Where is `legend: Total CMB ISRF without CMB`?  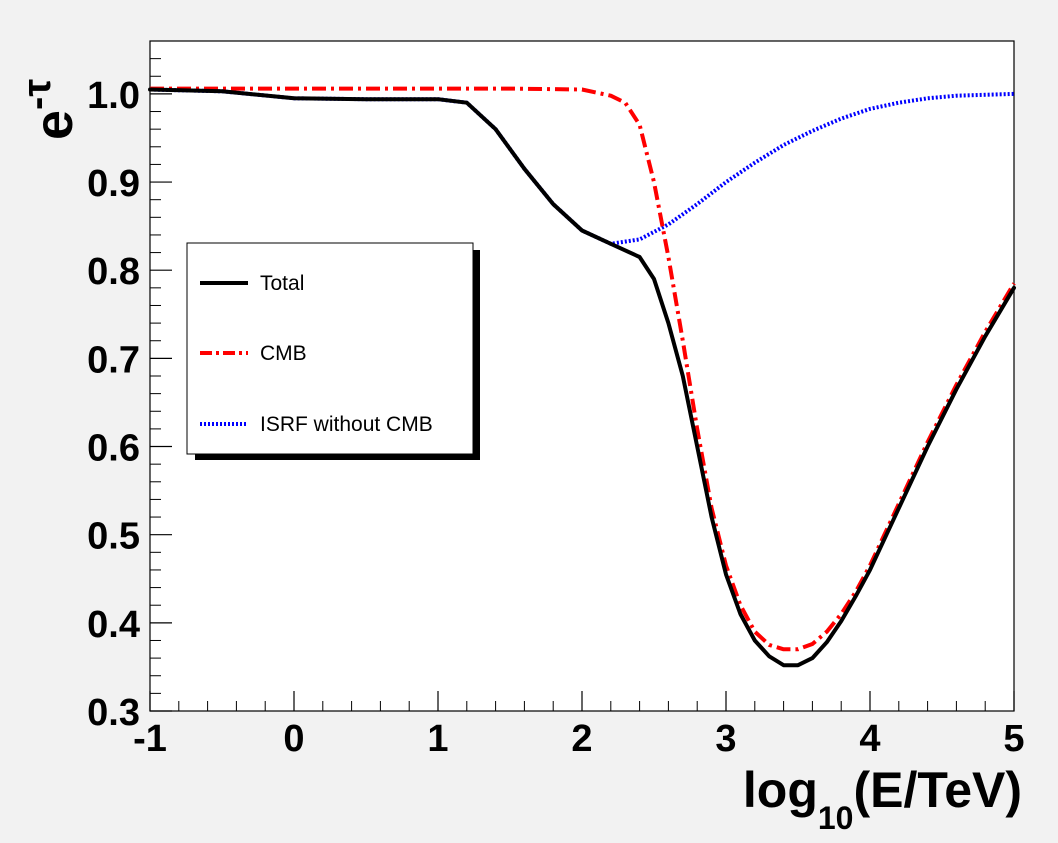
legend: Total CMB ISRF without CMB is located at coordinates (333, 351).